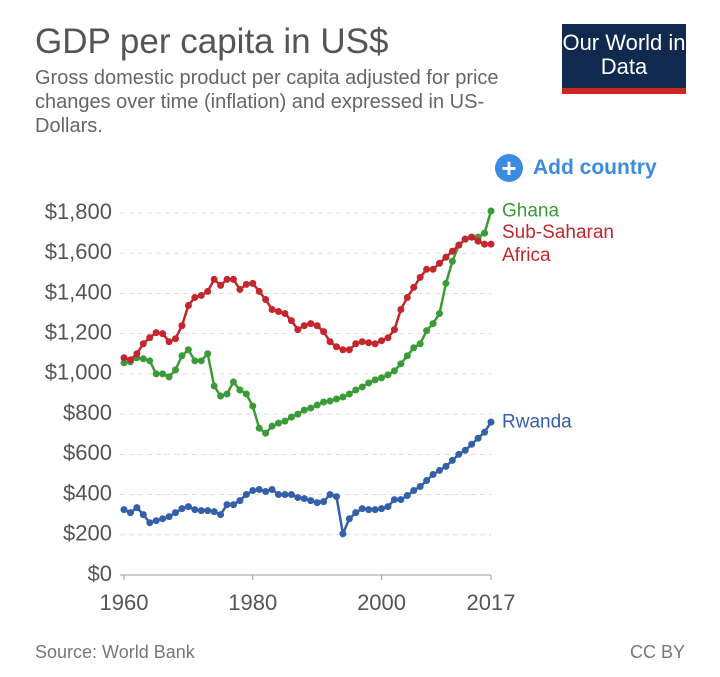 The height and width of the screenshot is (677, 720). Describe the element at coordinates (87, 452) in the screenshot. I see `y-tick-label: $600` at that location.